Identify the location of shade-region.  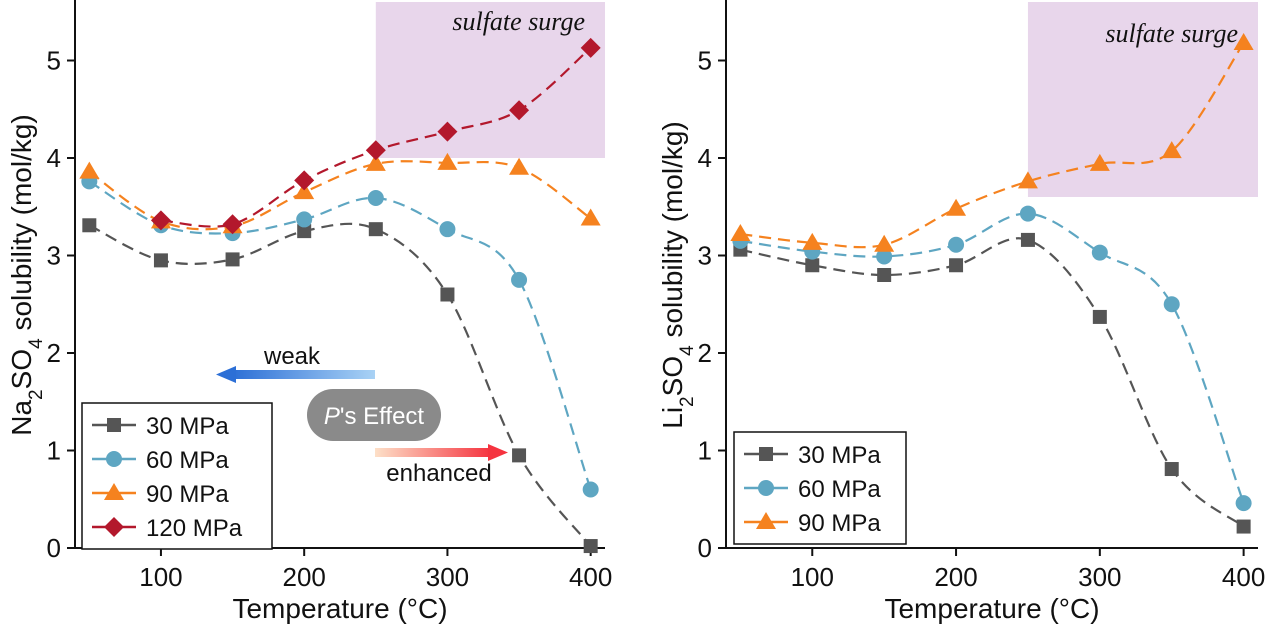
(490, 80).